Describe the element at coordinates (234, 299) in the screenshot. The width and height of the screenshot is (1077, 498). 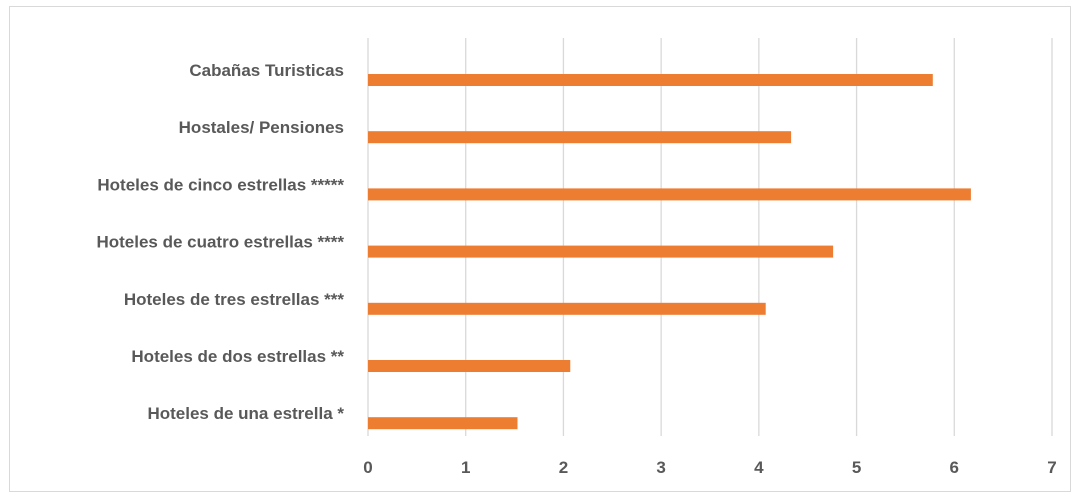
I see `category-label-4: Hoteles de tres estrellas ***` at that location.